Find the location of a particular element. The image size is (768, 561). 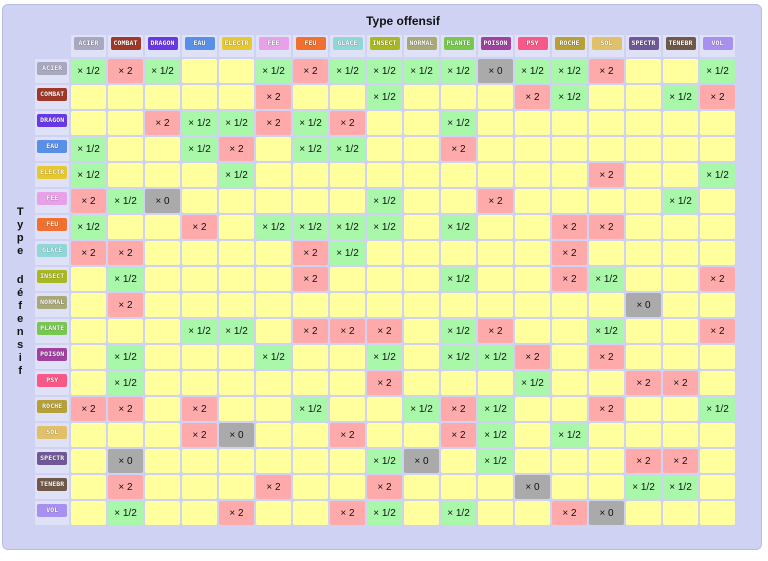

column-header-glace: GLACE is located at coordinates (347, 46).